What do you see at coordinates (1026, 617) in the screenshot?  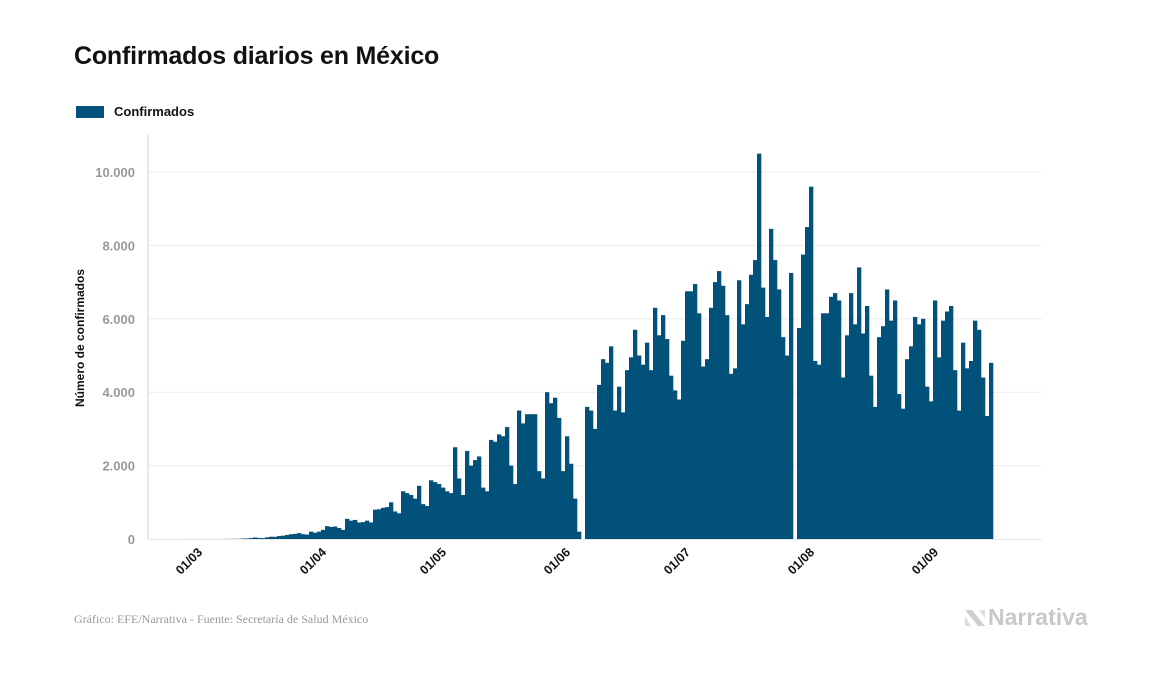 I see `narrativa-logo: Narrativa` at bounding box center [1026, 617].